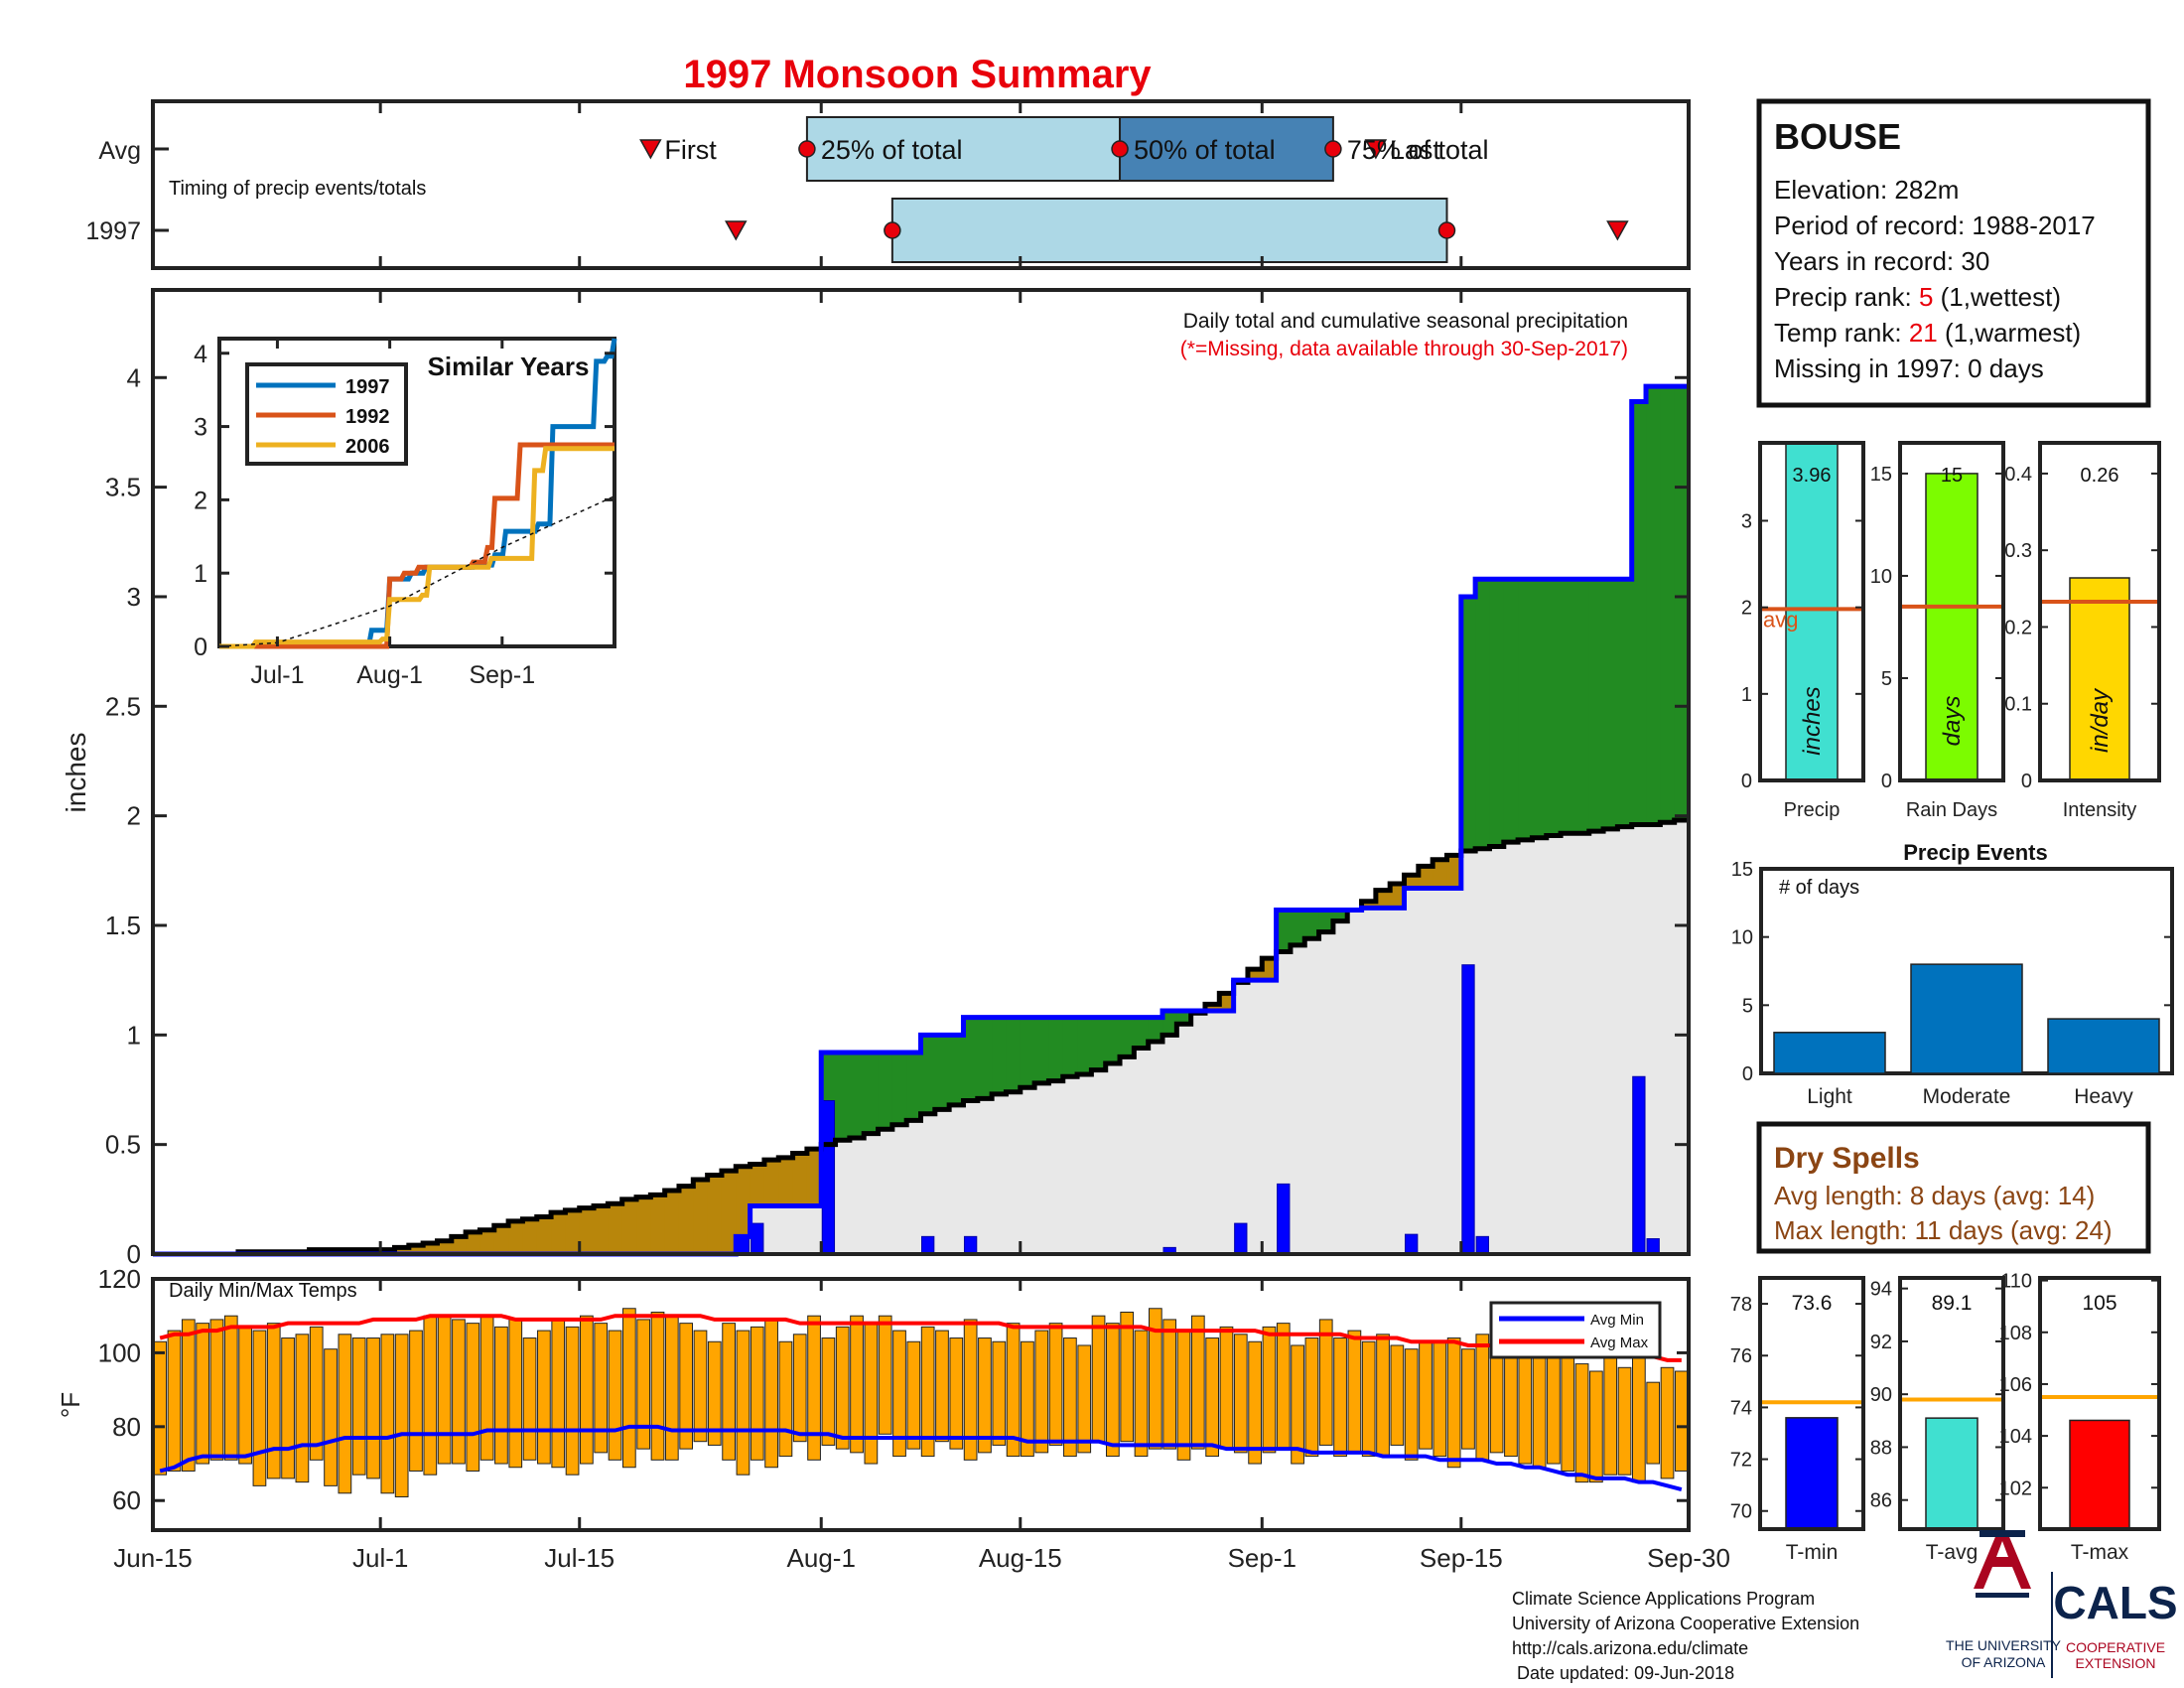 This screenshot has width=2184, height=1688. I want to click on event-category-label: Light, so click(1829, 1096).